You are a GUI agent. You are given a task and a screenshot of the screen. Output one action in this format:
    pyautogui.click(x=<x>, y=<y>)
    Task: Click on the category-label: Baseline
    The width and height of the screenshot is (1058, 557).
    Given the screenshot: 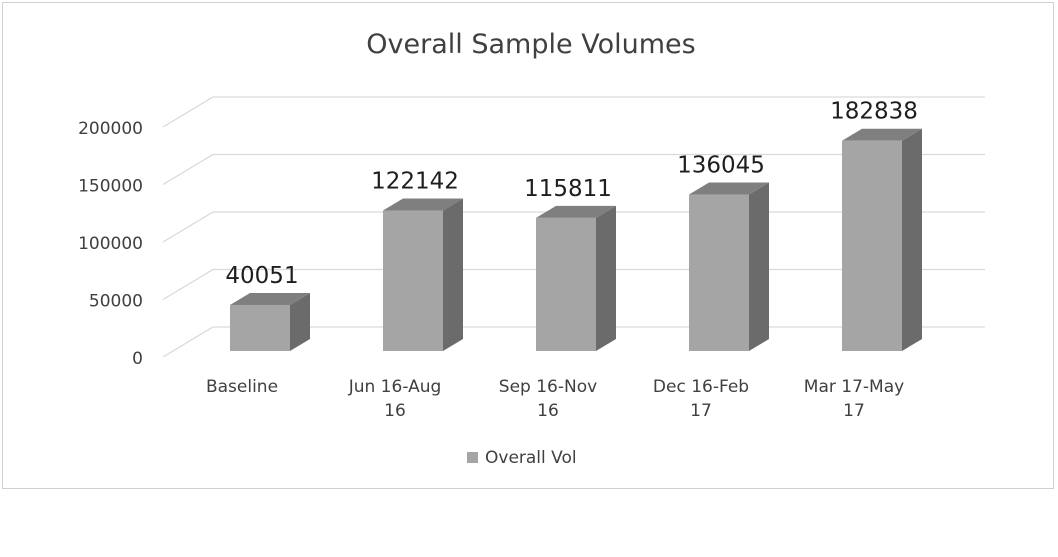 What is the action you would take?
    pyautogui.click(x=242, y=387)
    